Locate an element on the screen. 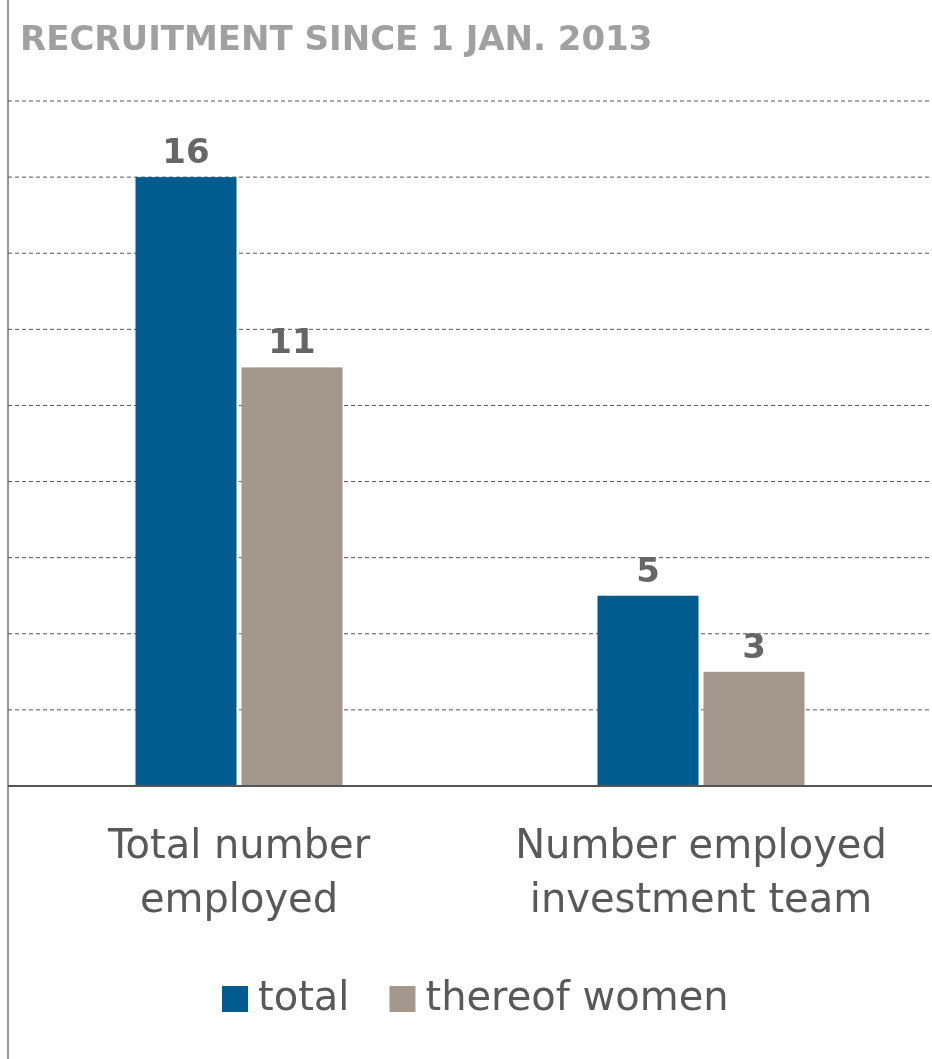 This screenshot has width=932, height=1059. legend-label: total is located at coordinates (304, 996).